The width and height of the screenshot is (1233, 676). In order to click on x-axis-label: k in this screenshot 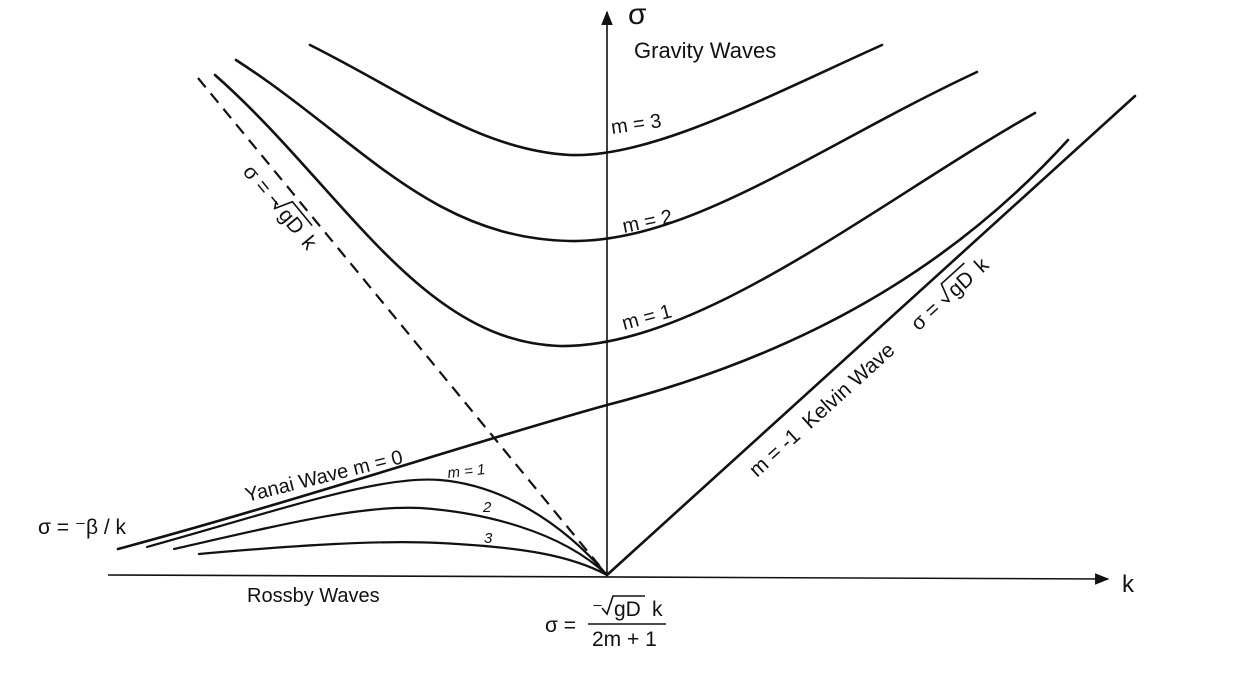, I will do `click(1128, 584)`.